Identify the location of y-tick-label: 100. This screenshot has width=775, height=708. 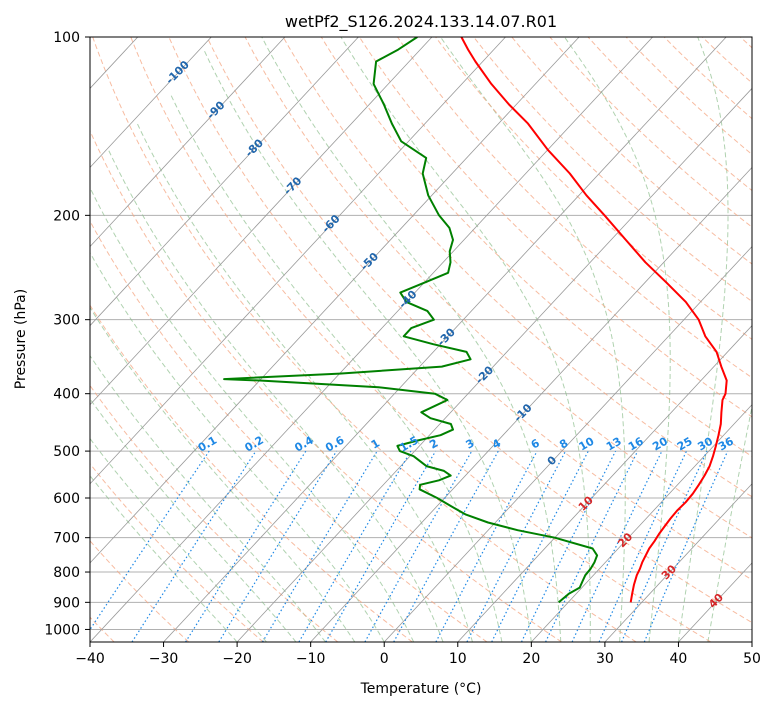
(66, 38).